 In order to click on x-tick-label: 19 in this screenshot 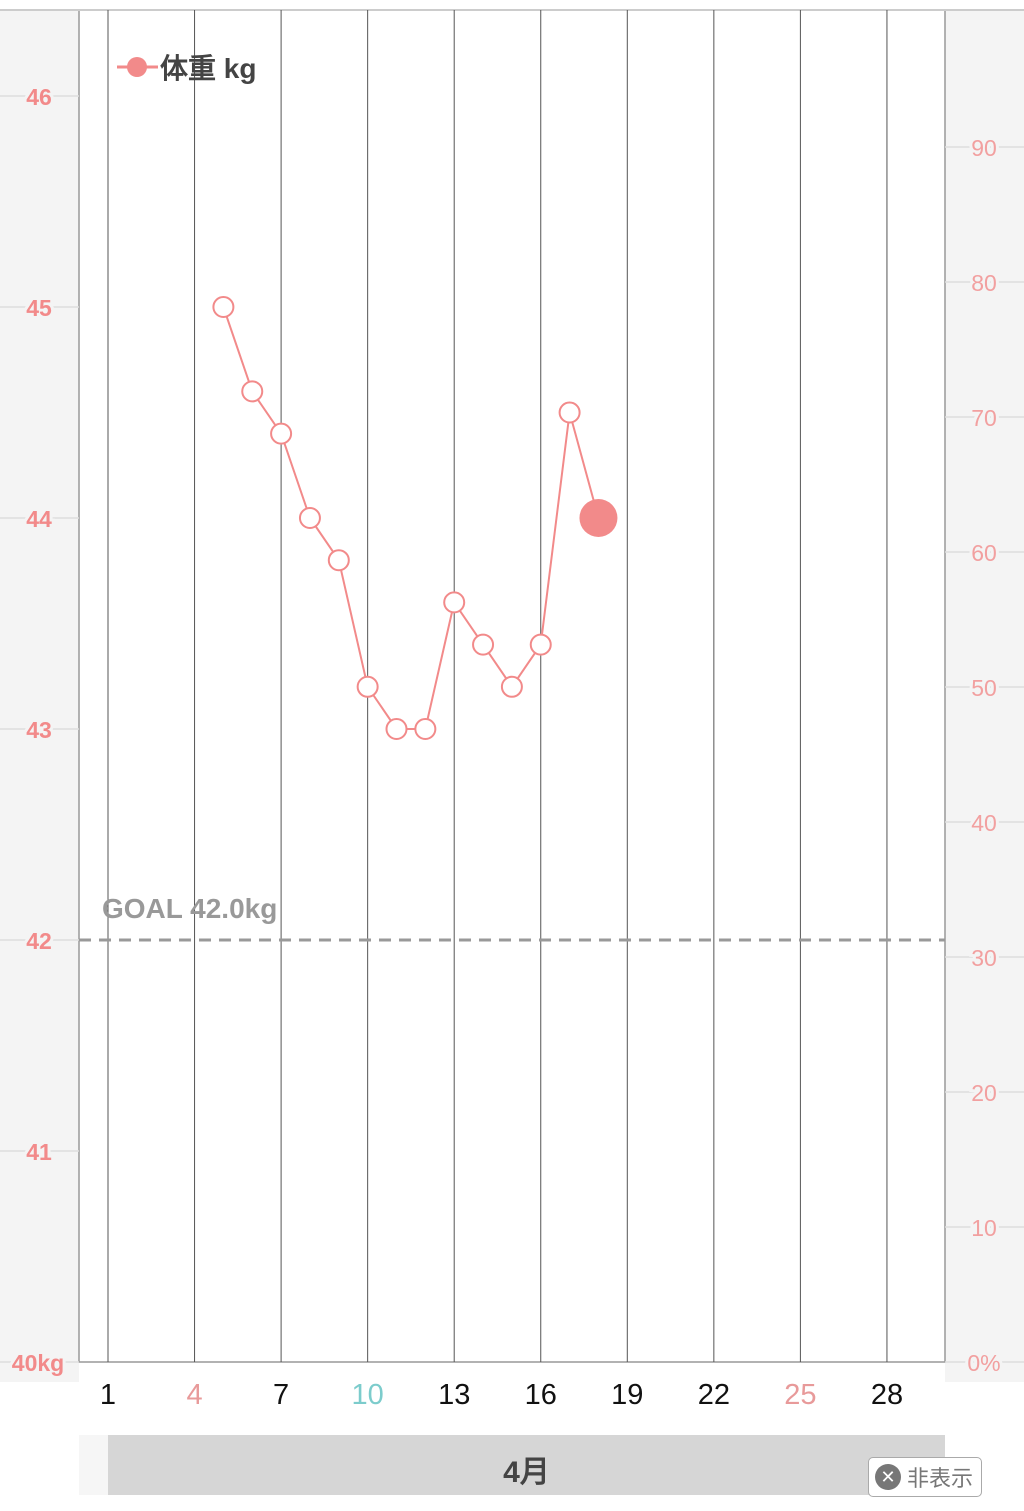, I will do `click(627, 1395)`.